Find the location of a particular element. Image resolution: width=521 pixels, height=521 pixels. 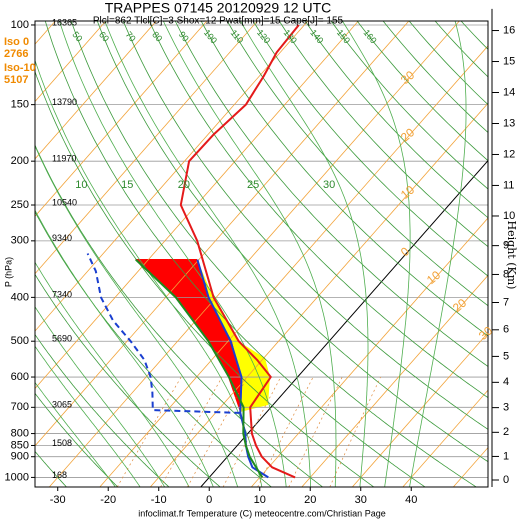

y-tick-label: 500 is located at coordinates (20, 341).